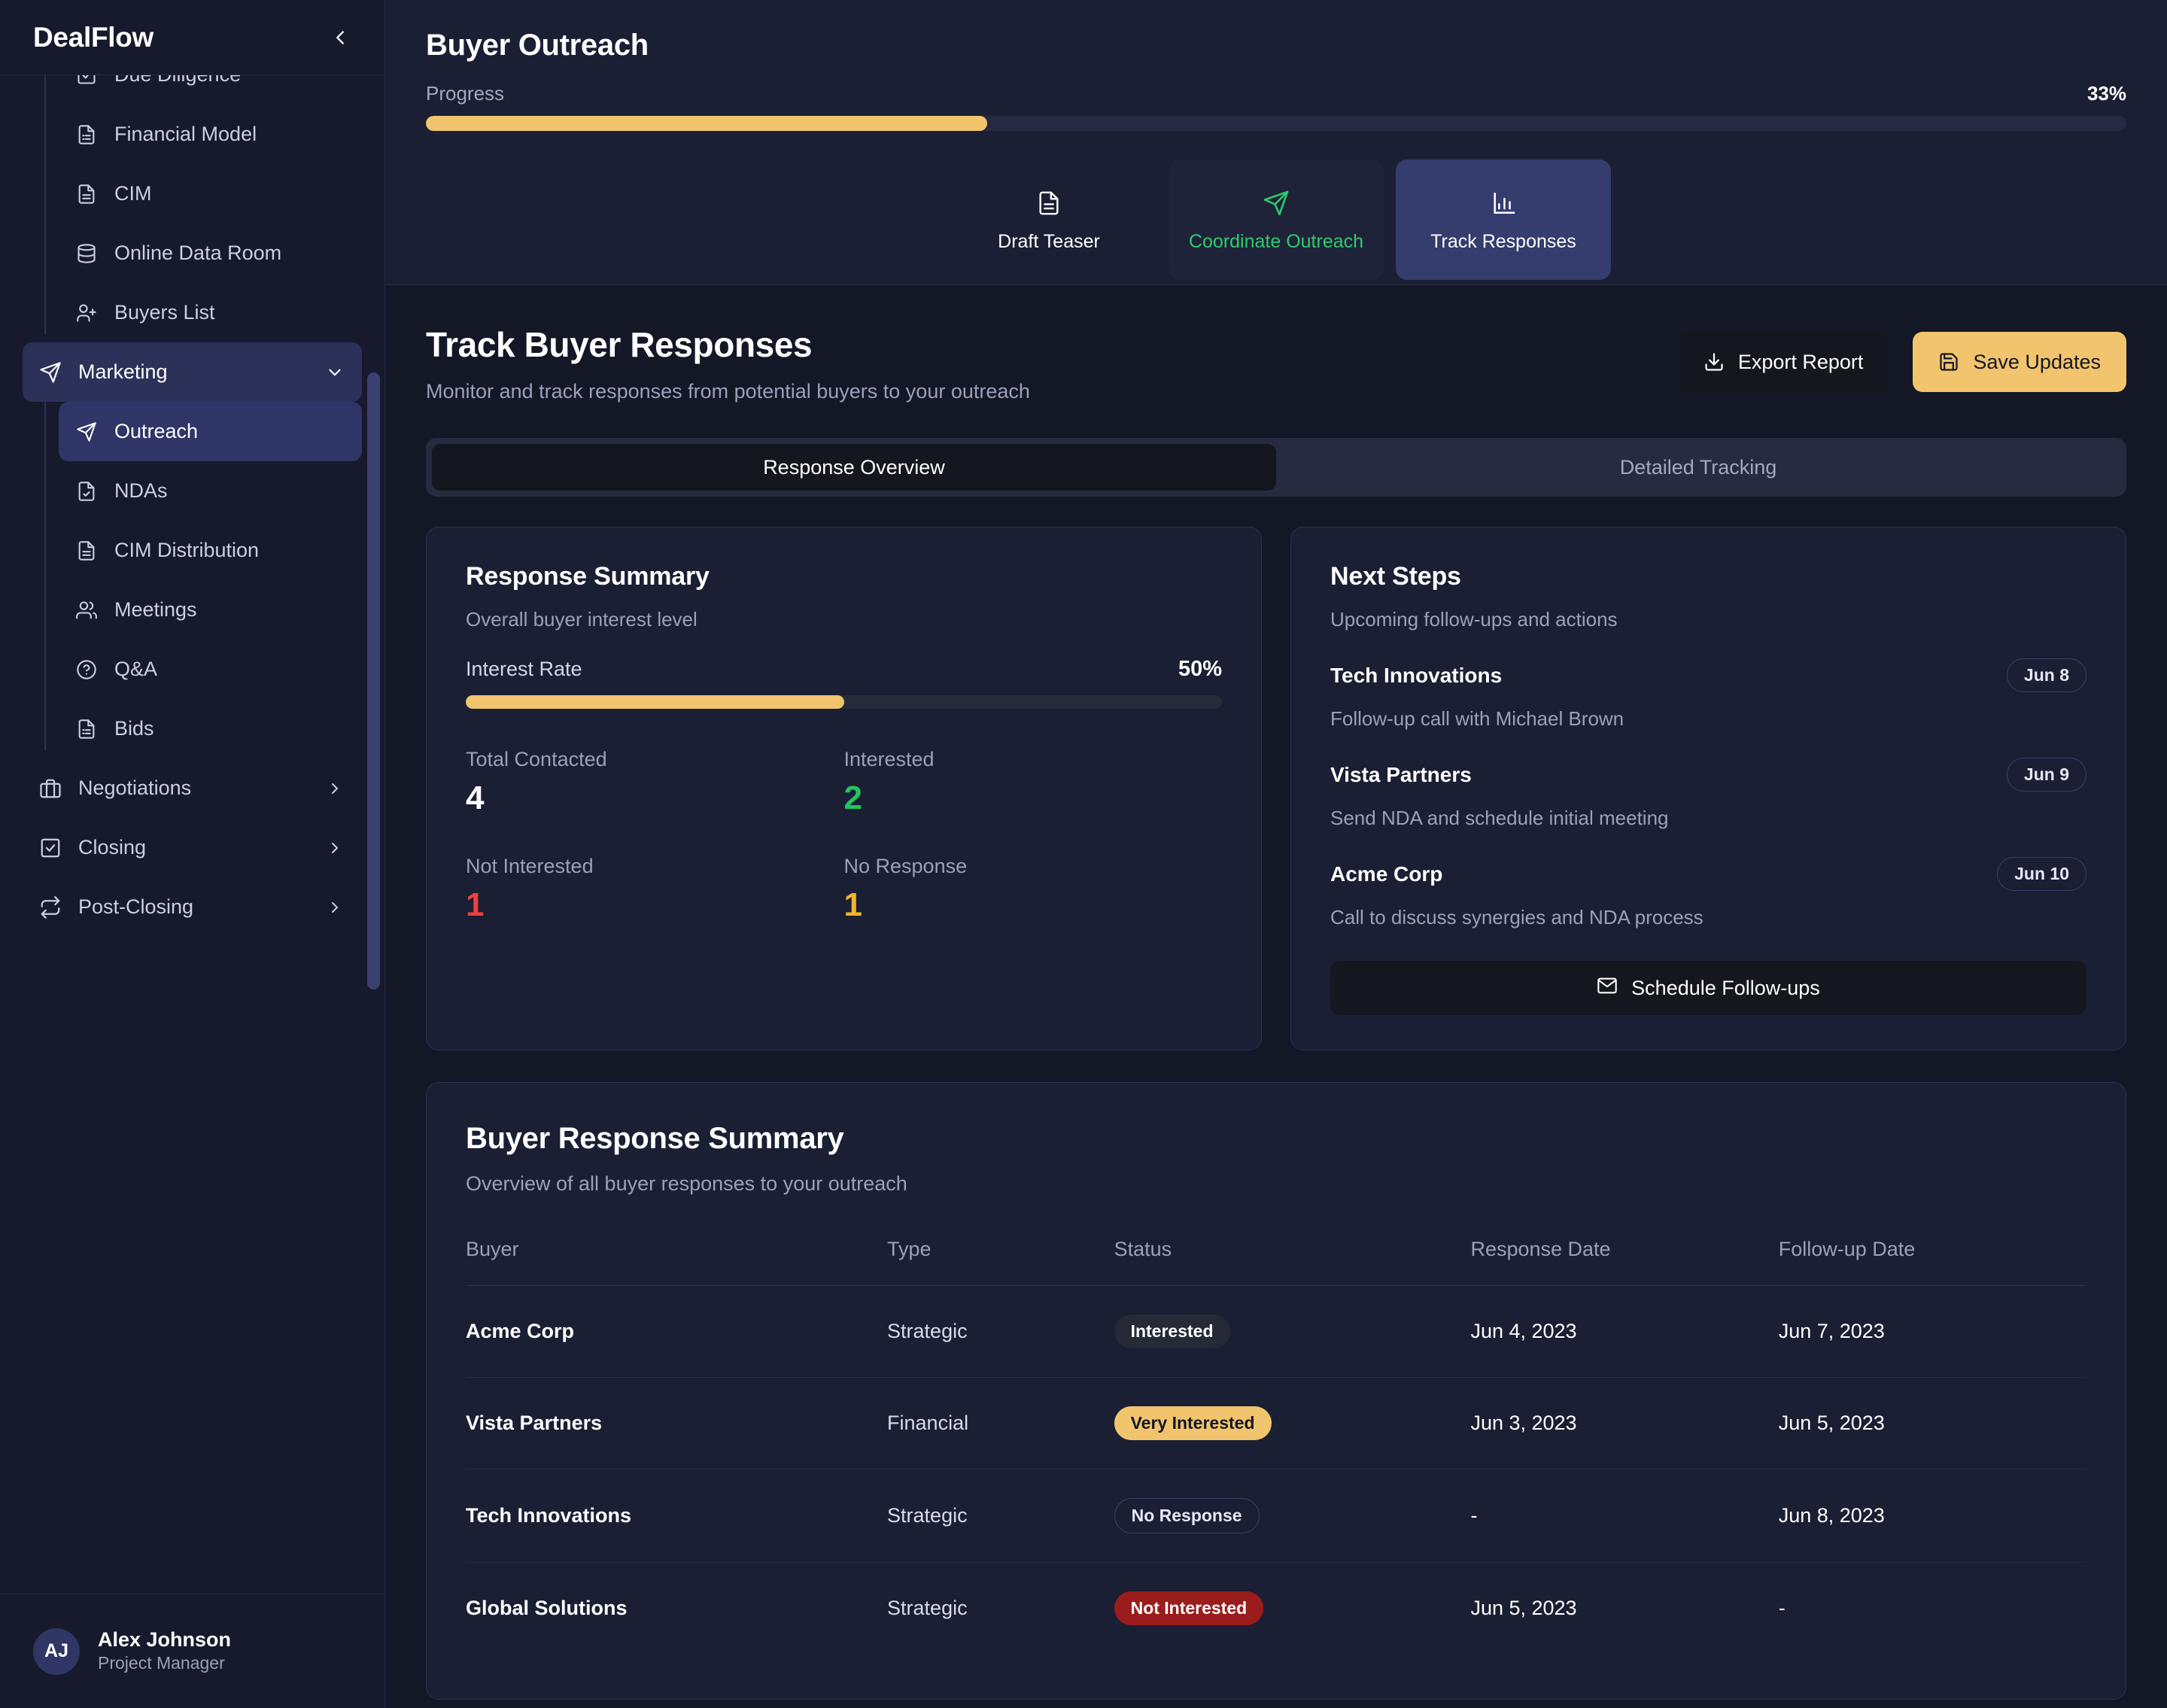 The height and width of the screenshot is (1708, 2167). Describe the element at coordinates (1292, 1331) in the screenshot. I see `cell-status: Interested` at that location.